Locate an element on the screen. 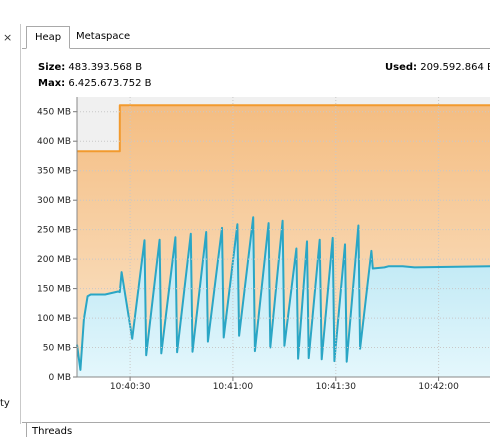 The image size is (490, 437). series-line-size is located at coordinates (283, 128).